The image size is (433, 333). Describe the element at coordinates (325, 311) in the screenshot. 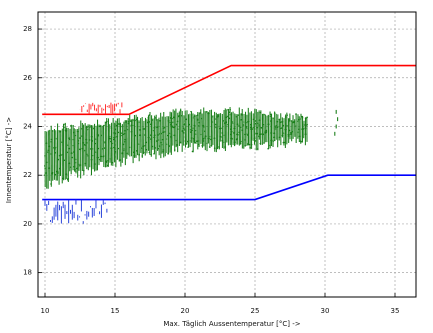

I see `x-tick-label: 30` at that location.